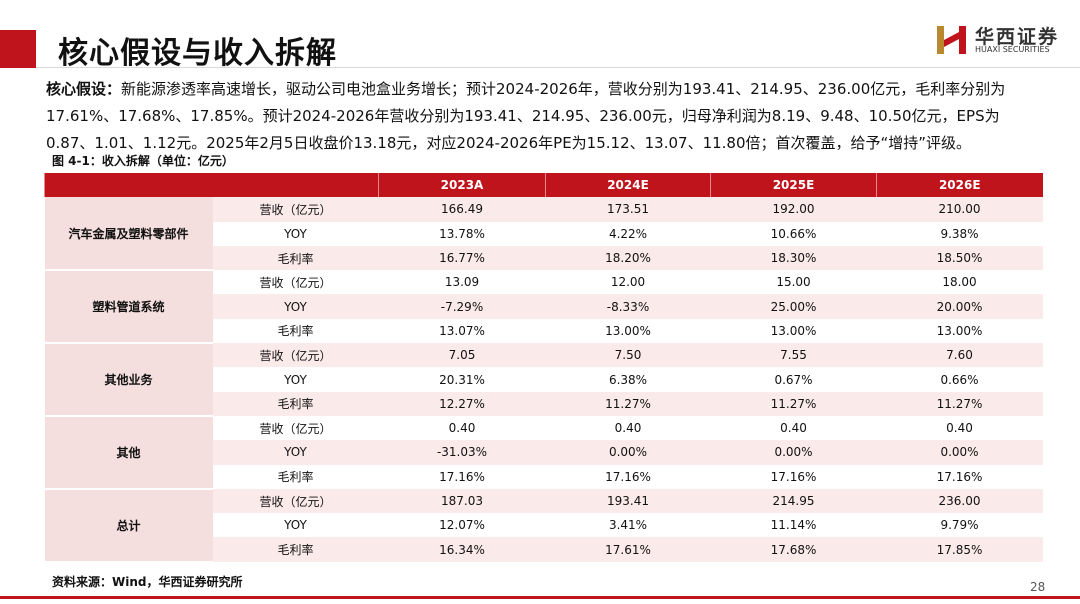 The image size is (1080, 604). Describe the element at coordinates (793, 549) in the screenshot. I see `value-cell: 17.68%` at that location.